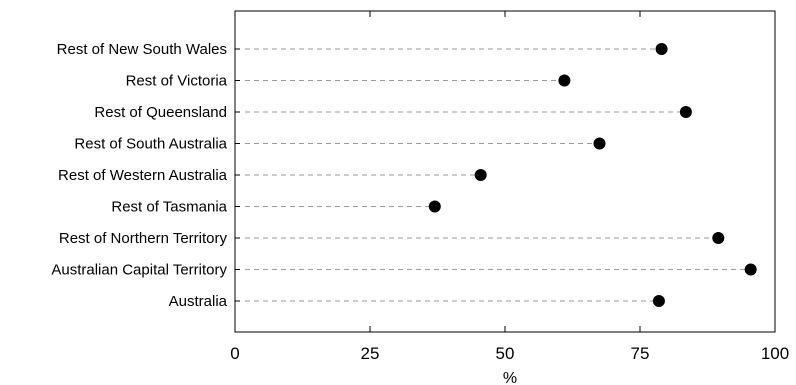  What do you see at coordinates (169, 207) in the screenshot?
I see `category-label: Rest of Tasmania` at bounding box center [169, 207].